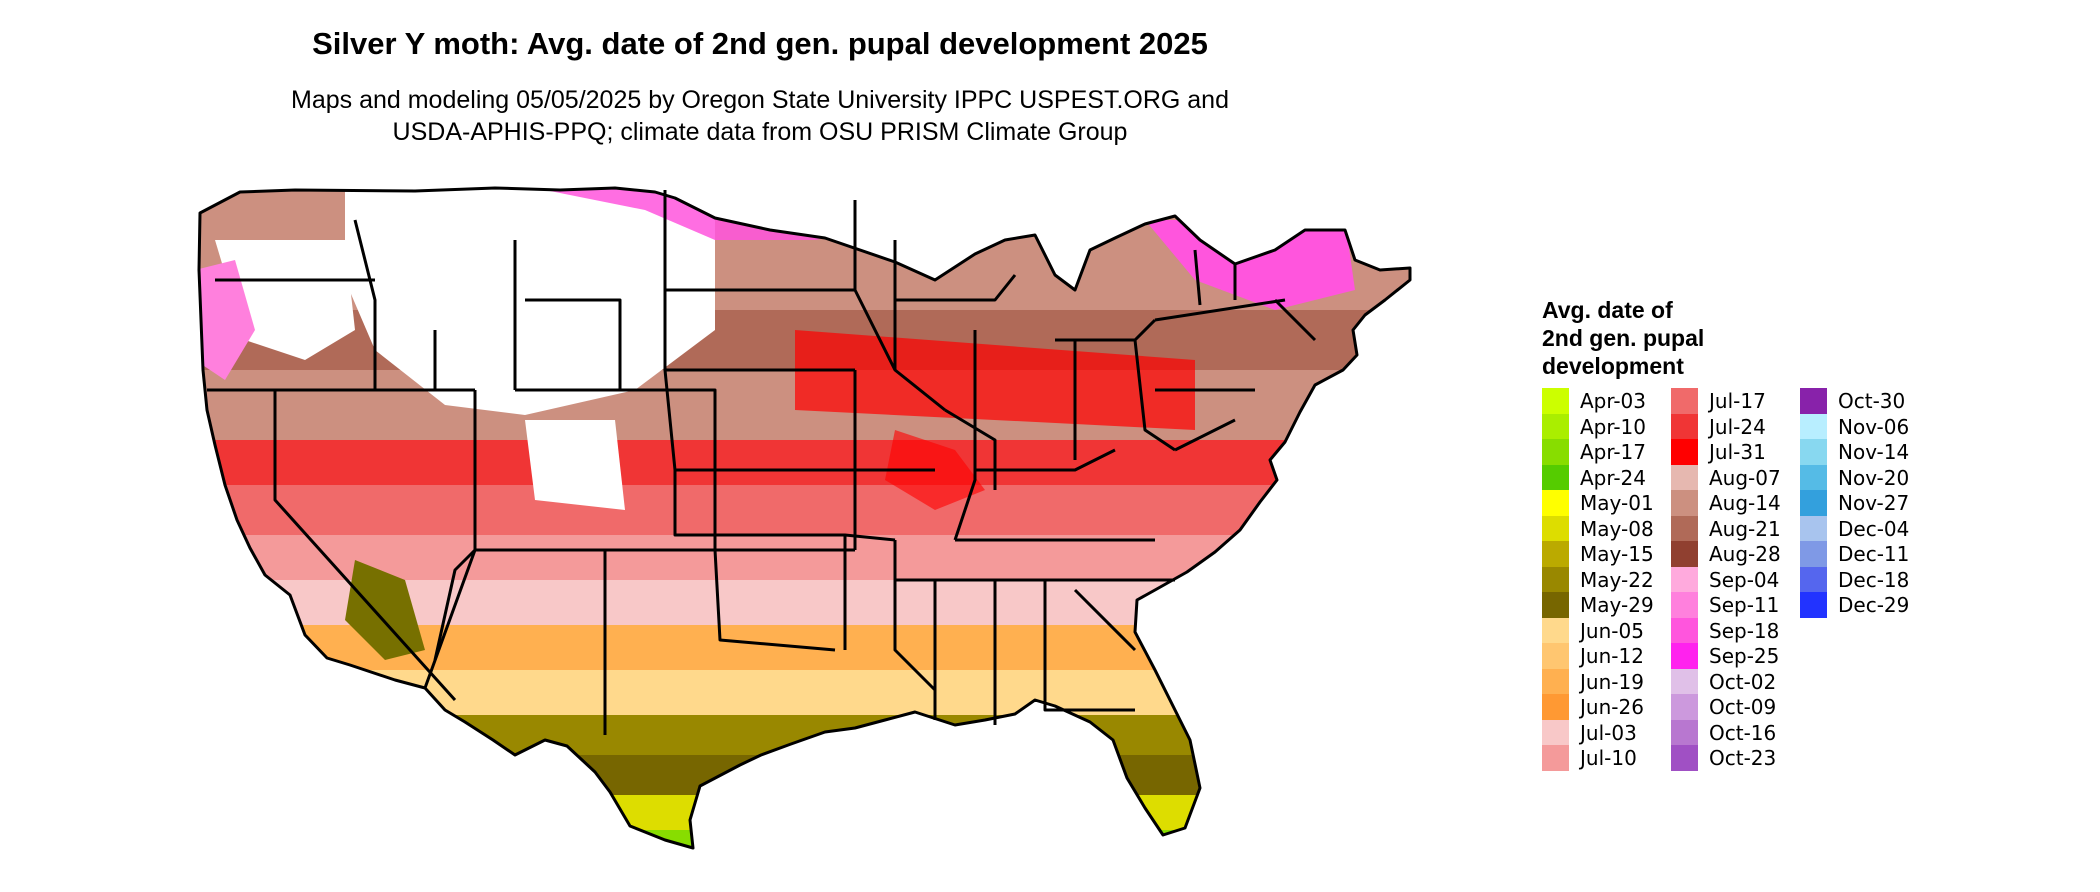 The width and height of the screenshot is (2100, 892). What do you see at coordinates (1617, 554) in the screenshot?
I see `legend-label: May-15` at bounding box center [1617, 554].